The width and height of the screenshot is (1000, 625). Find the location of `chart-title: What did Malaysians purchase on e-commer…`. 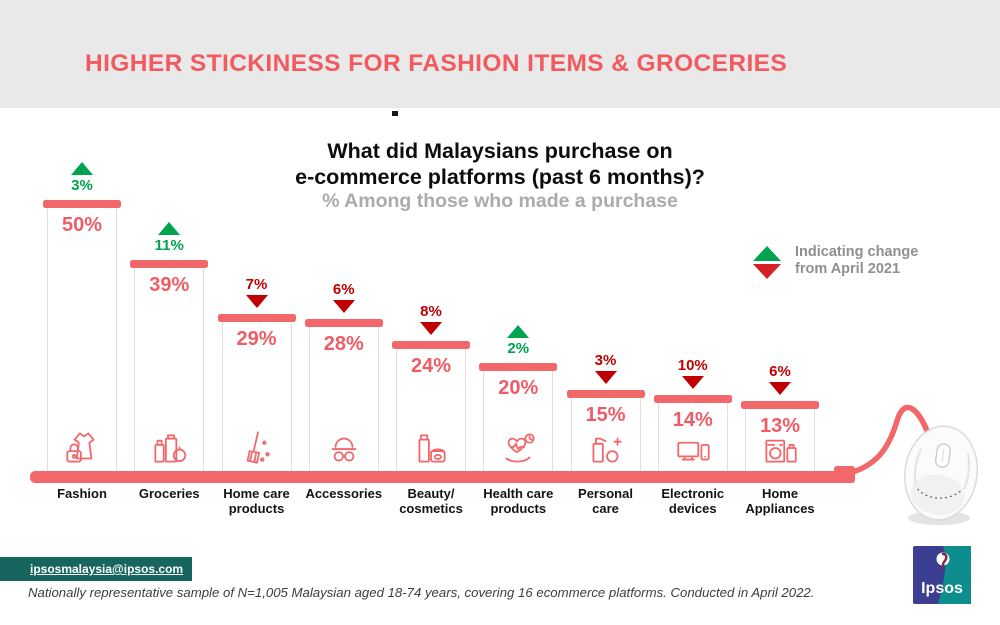

chart-title: What did Malaysians purchase on e-commer… is located at coordinates (500, 164).